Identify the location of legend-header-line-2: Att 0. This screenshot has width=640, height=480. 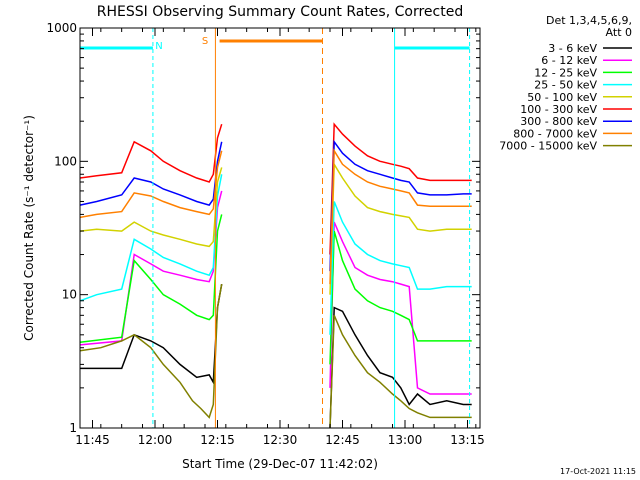
(619, 32).